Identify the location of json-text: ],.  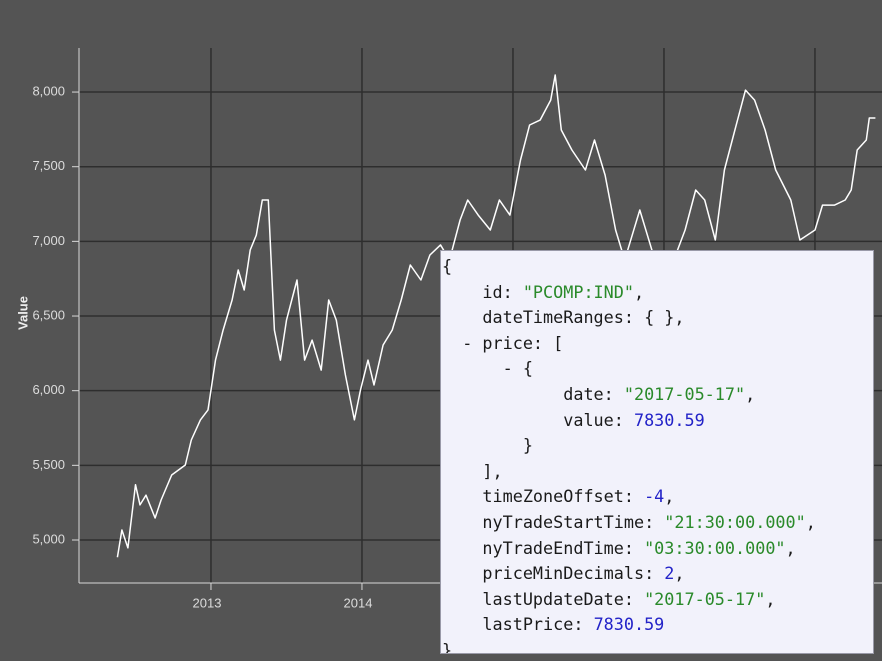
(472, 470).